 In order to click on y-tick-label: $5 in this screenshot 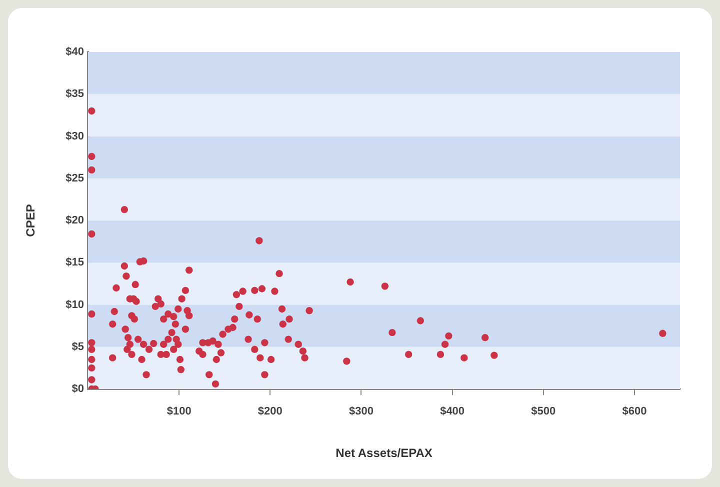, I will do `click(78, 346)`.